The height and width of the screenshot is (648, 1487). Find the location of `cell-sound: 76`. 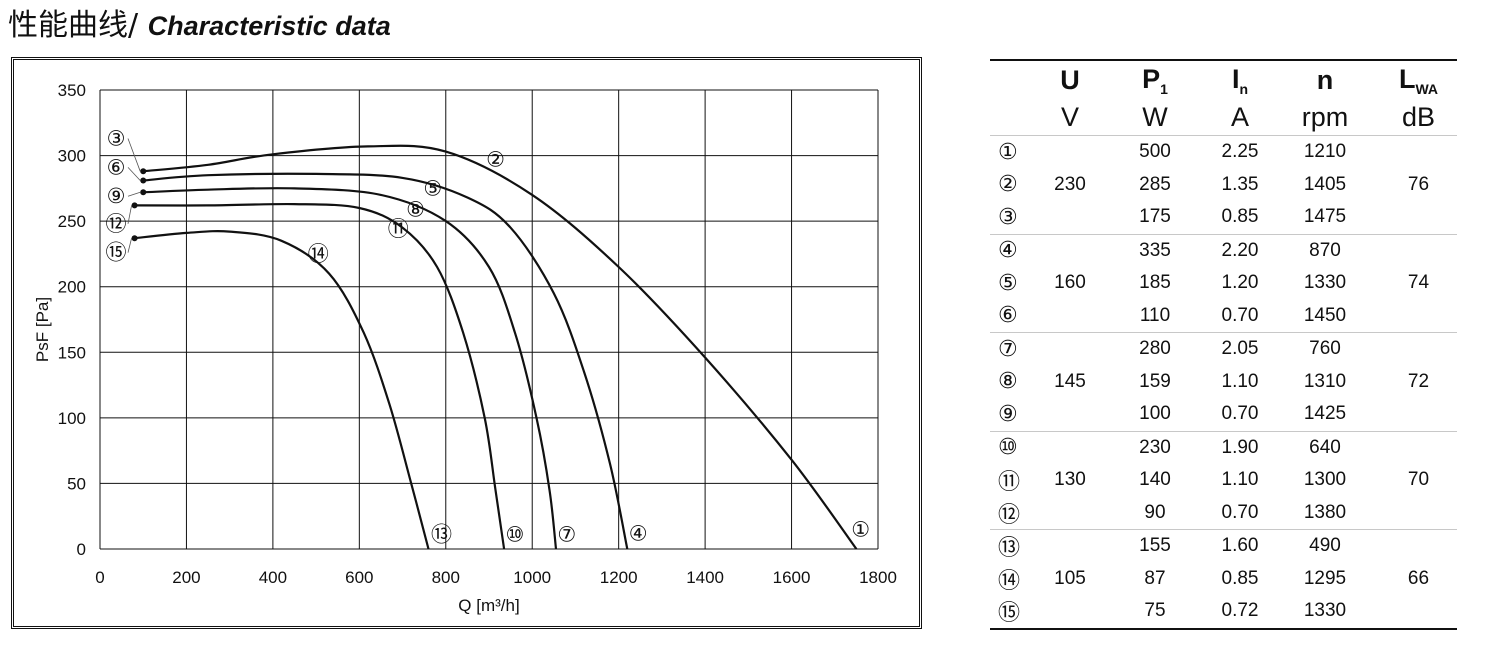

cell-sound: 76 is located at coordinates (1418, 184).